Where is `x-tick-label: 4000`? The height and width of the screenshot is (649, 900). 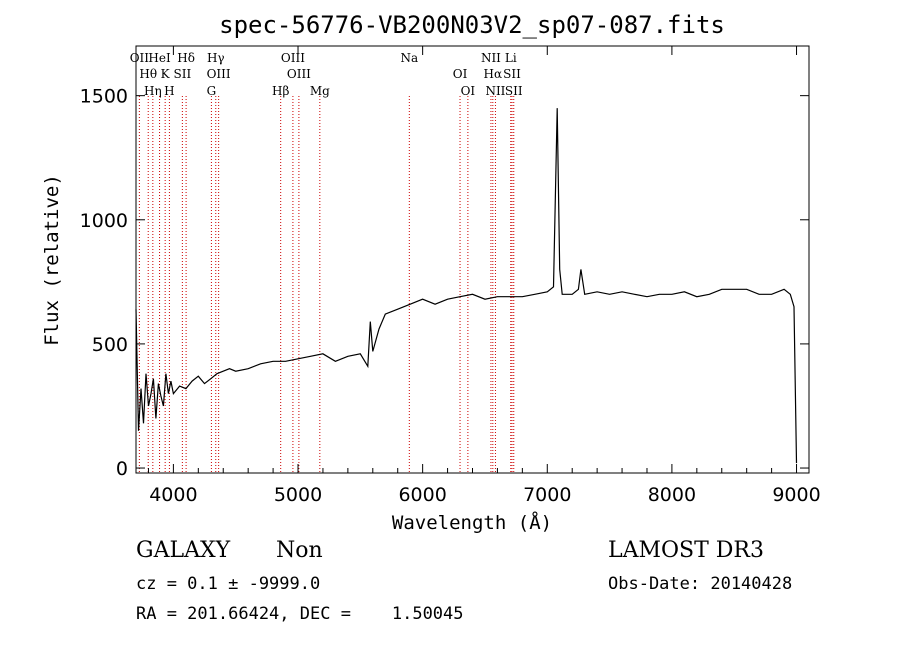 x-tick-label: 4000 is located at coordinates (173, 495).